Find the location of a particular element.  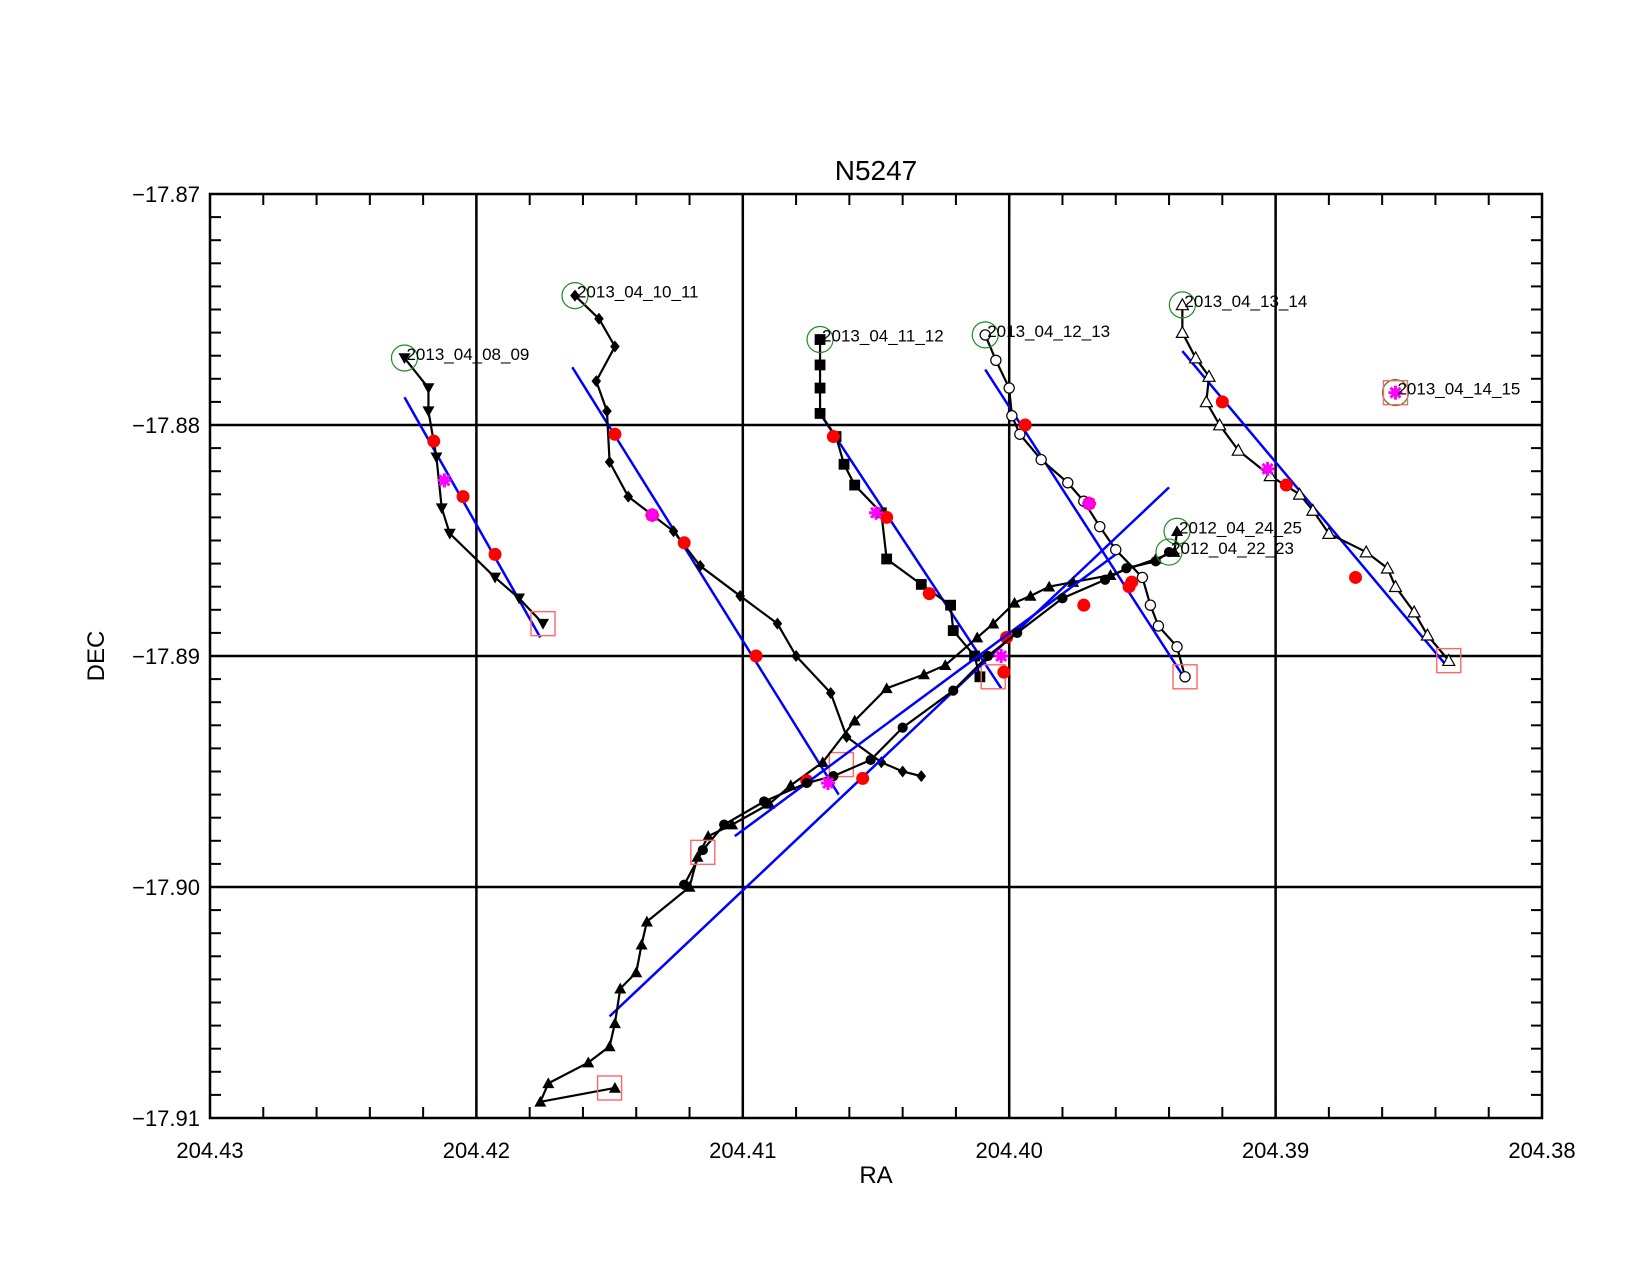

x-tick-label: 204.39 is located at coordinates (1275, 1150).